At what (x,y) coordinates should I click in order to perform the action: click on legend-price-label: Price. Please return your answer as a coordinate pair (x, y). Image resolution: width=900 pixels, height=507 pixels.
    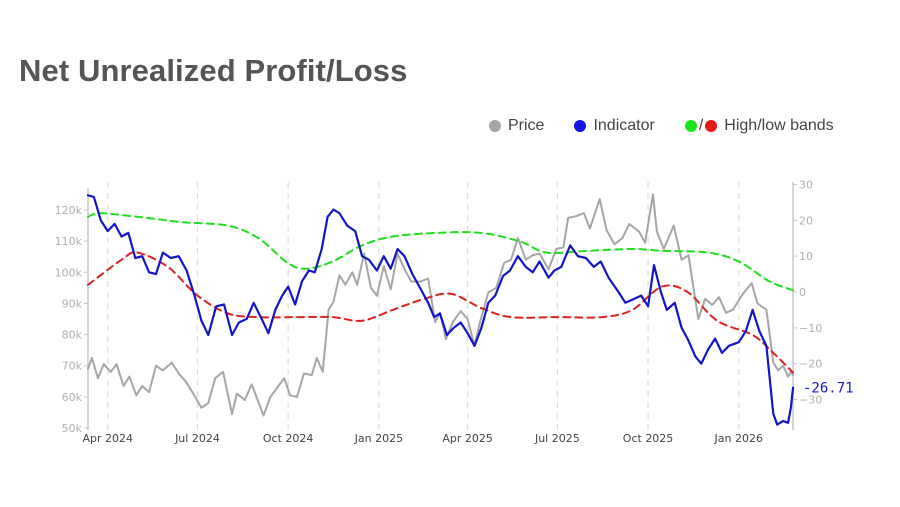
    Looking at the image, I should click on (526, 125).